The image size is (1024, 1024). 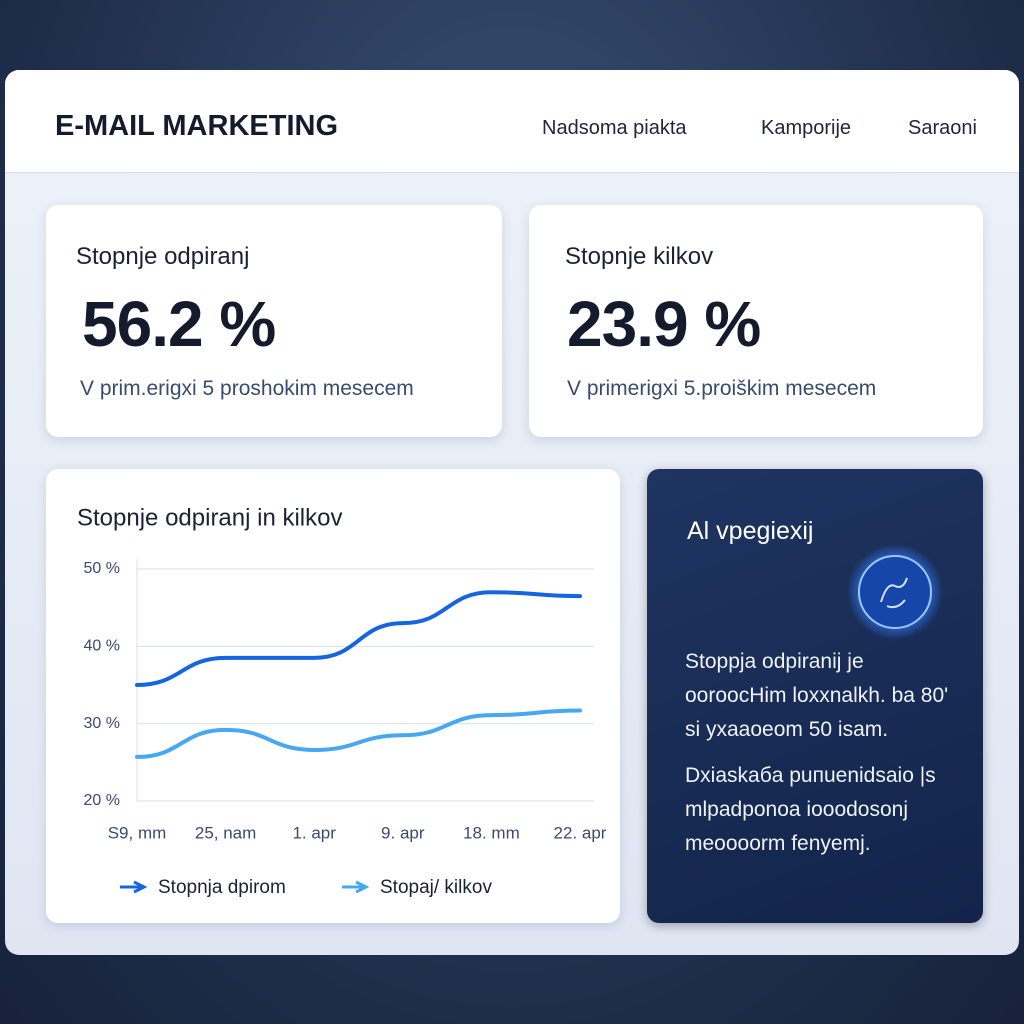 I want to click on x-tick-label: 18. mm, so click(x=491, y=832).